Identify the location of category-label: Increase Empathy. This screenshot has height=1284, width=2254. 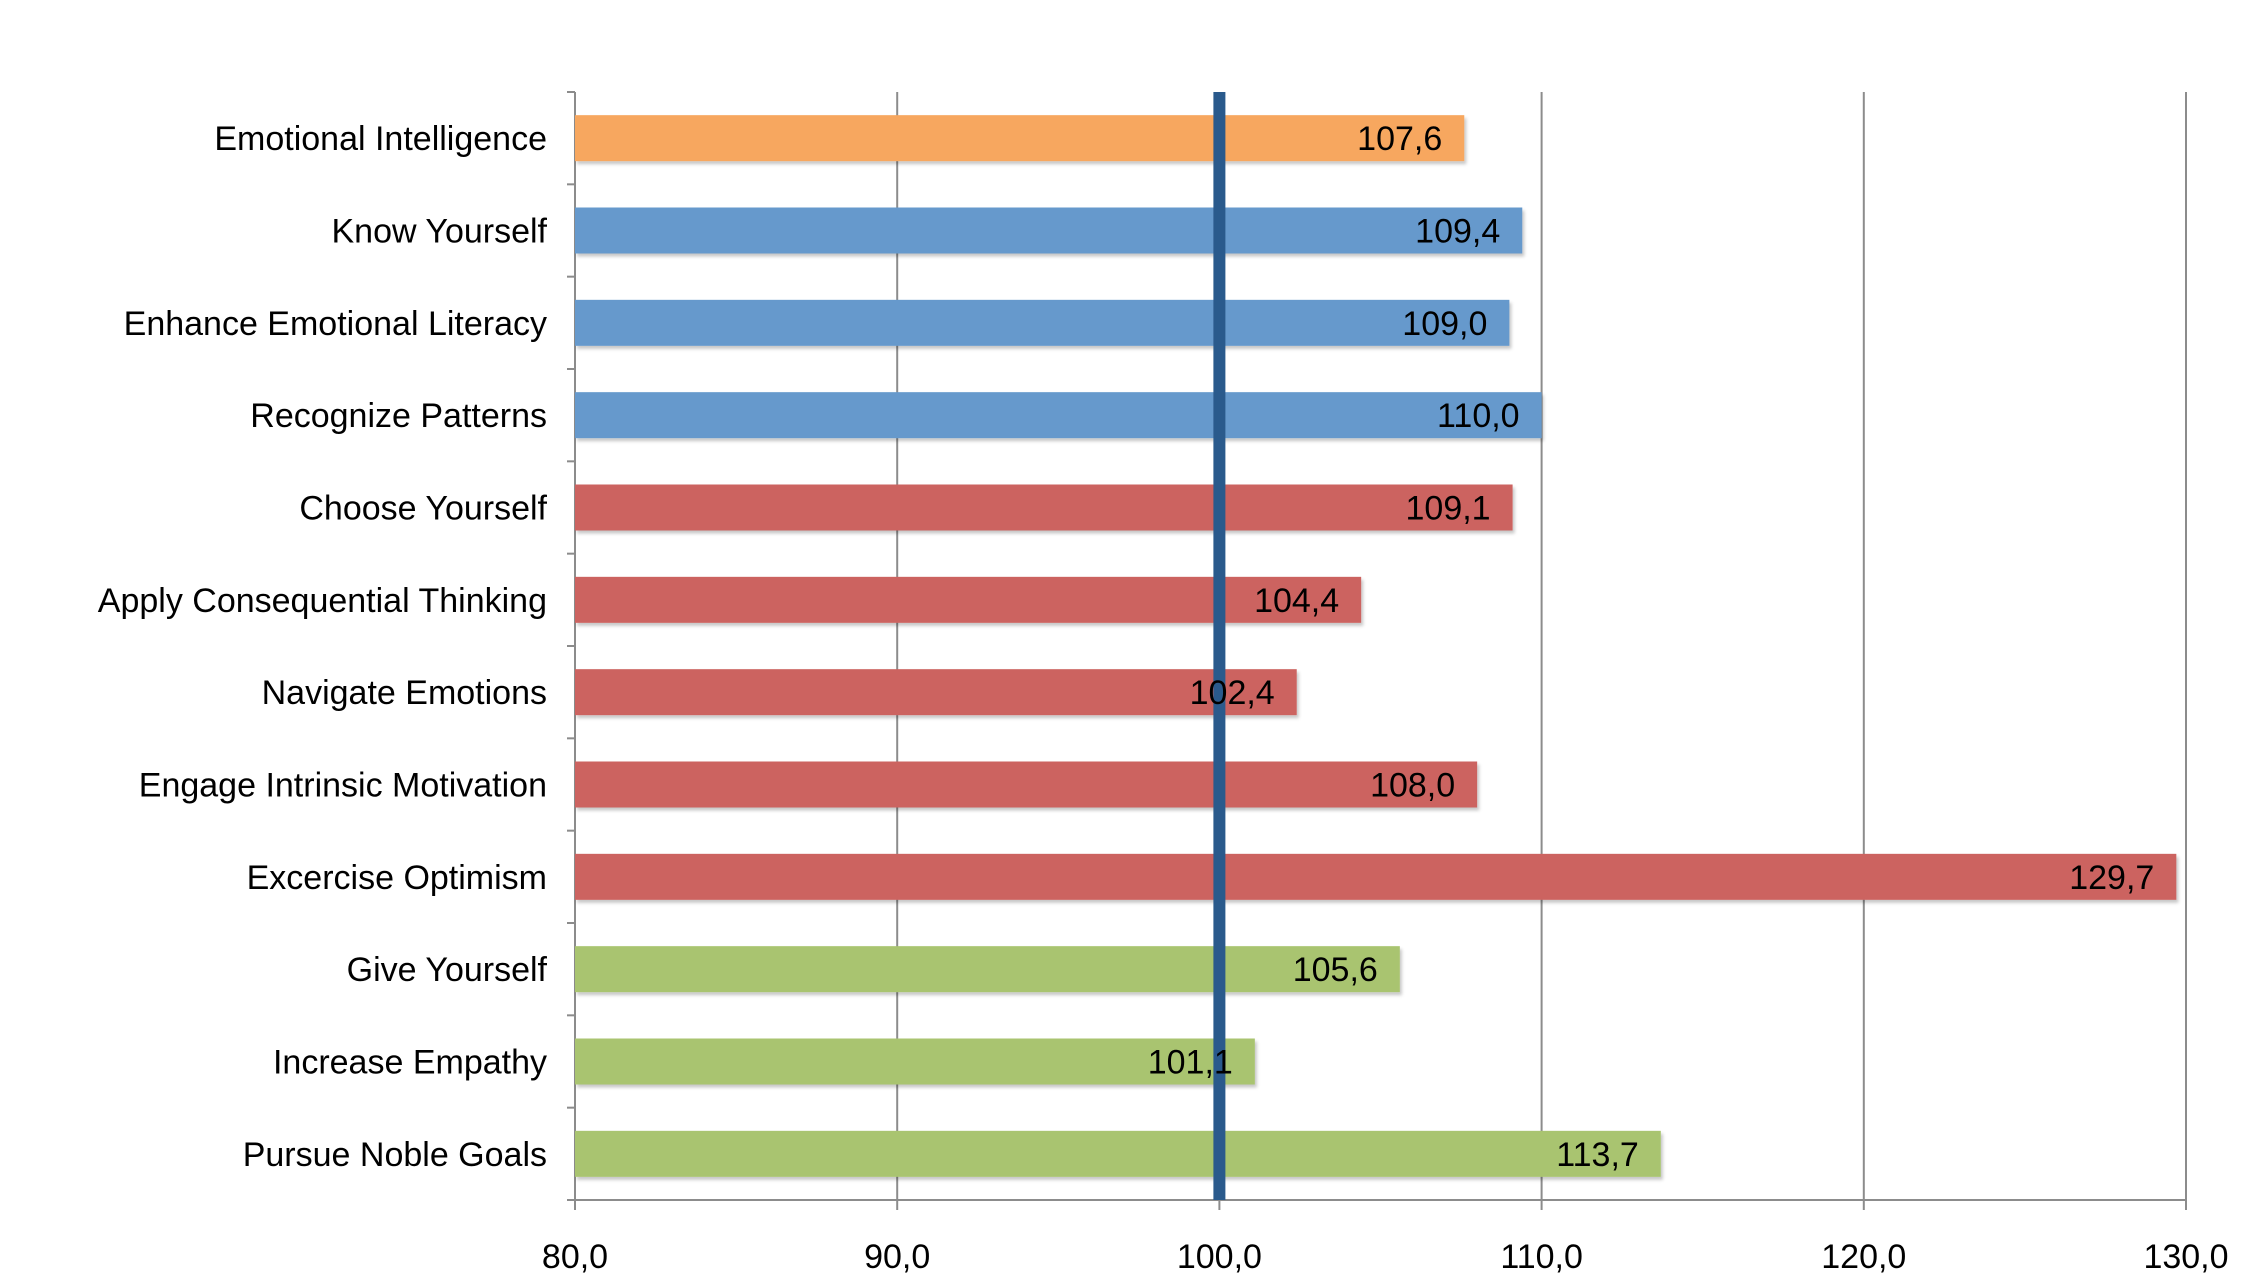
(410, 1063).